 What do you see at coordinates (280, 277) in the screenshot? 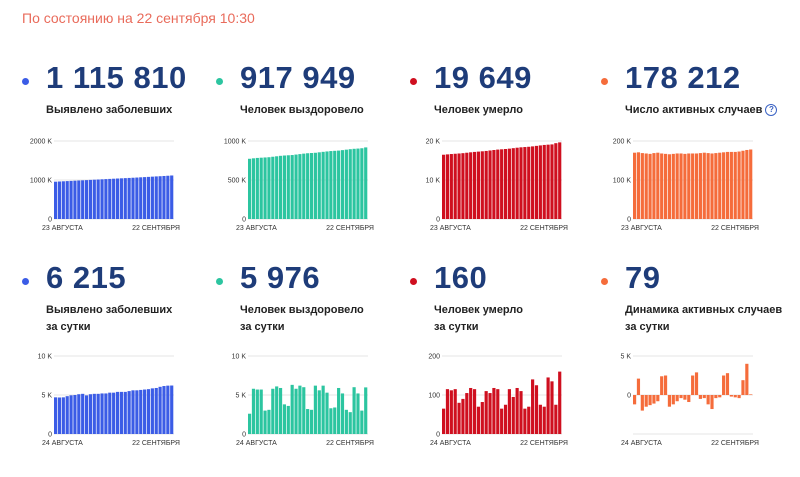
I see `stat-value: 5 976` at bounding box center [280, 277].